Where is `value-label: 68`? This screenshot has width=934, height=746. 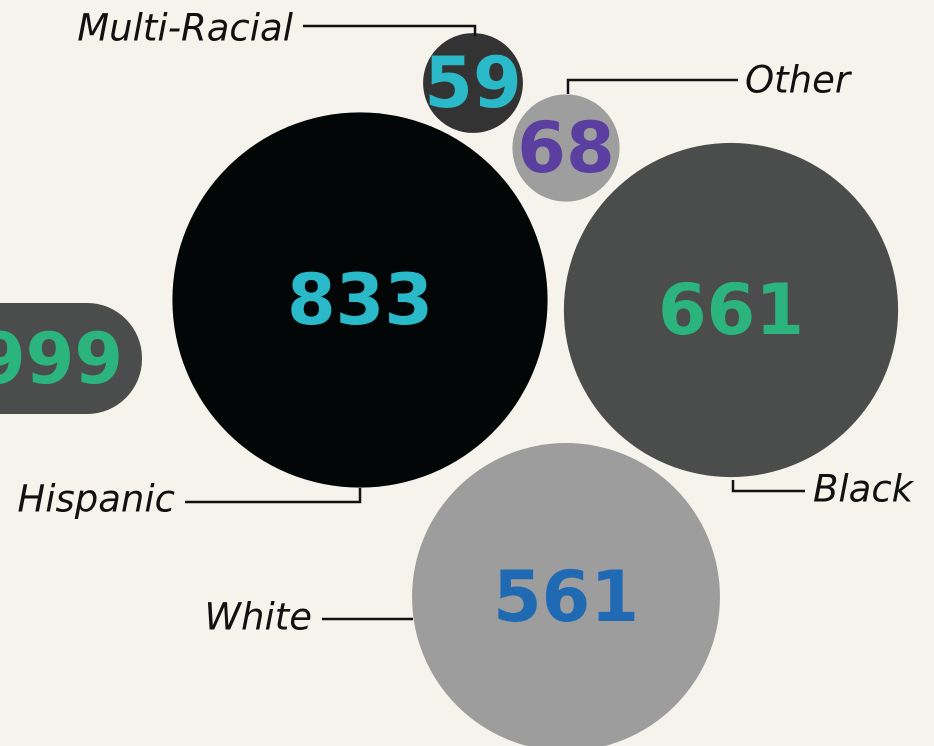
value-label: 68 is located at coordinates (565, 148).